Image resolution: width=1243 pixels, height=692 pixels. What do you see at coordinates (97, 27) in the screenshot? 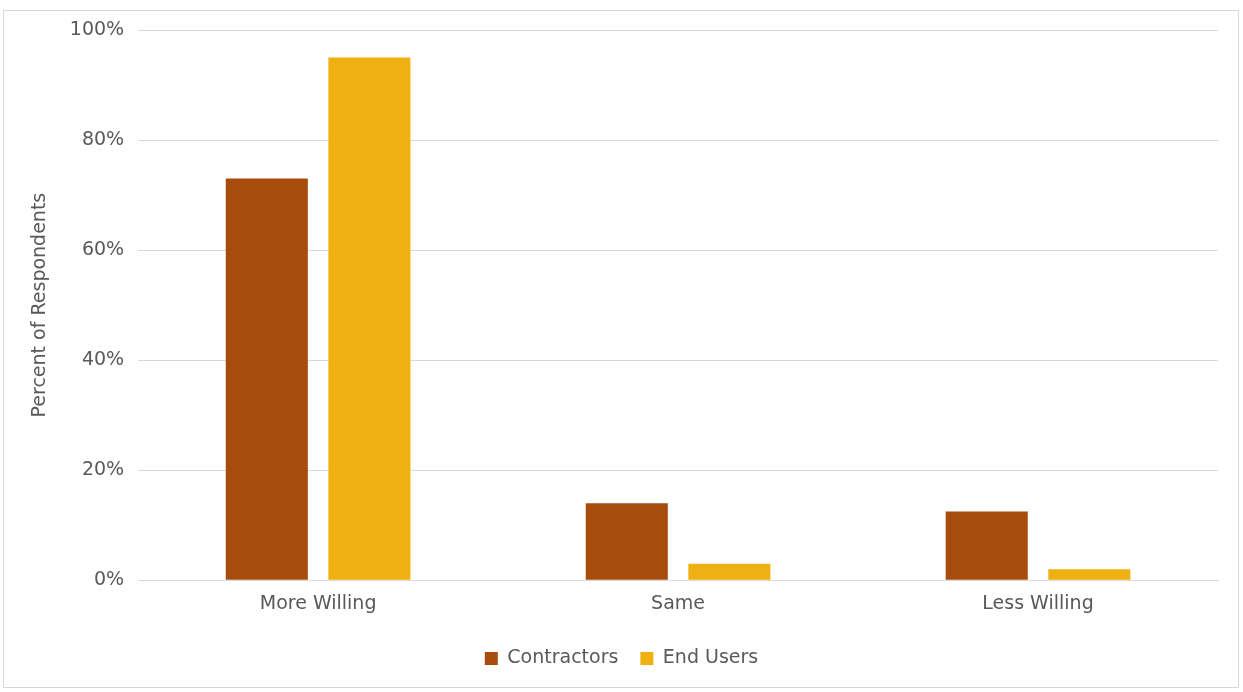
I see `y-tick-label: 100%` at bounding box center [97, 27].